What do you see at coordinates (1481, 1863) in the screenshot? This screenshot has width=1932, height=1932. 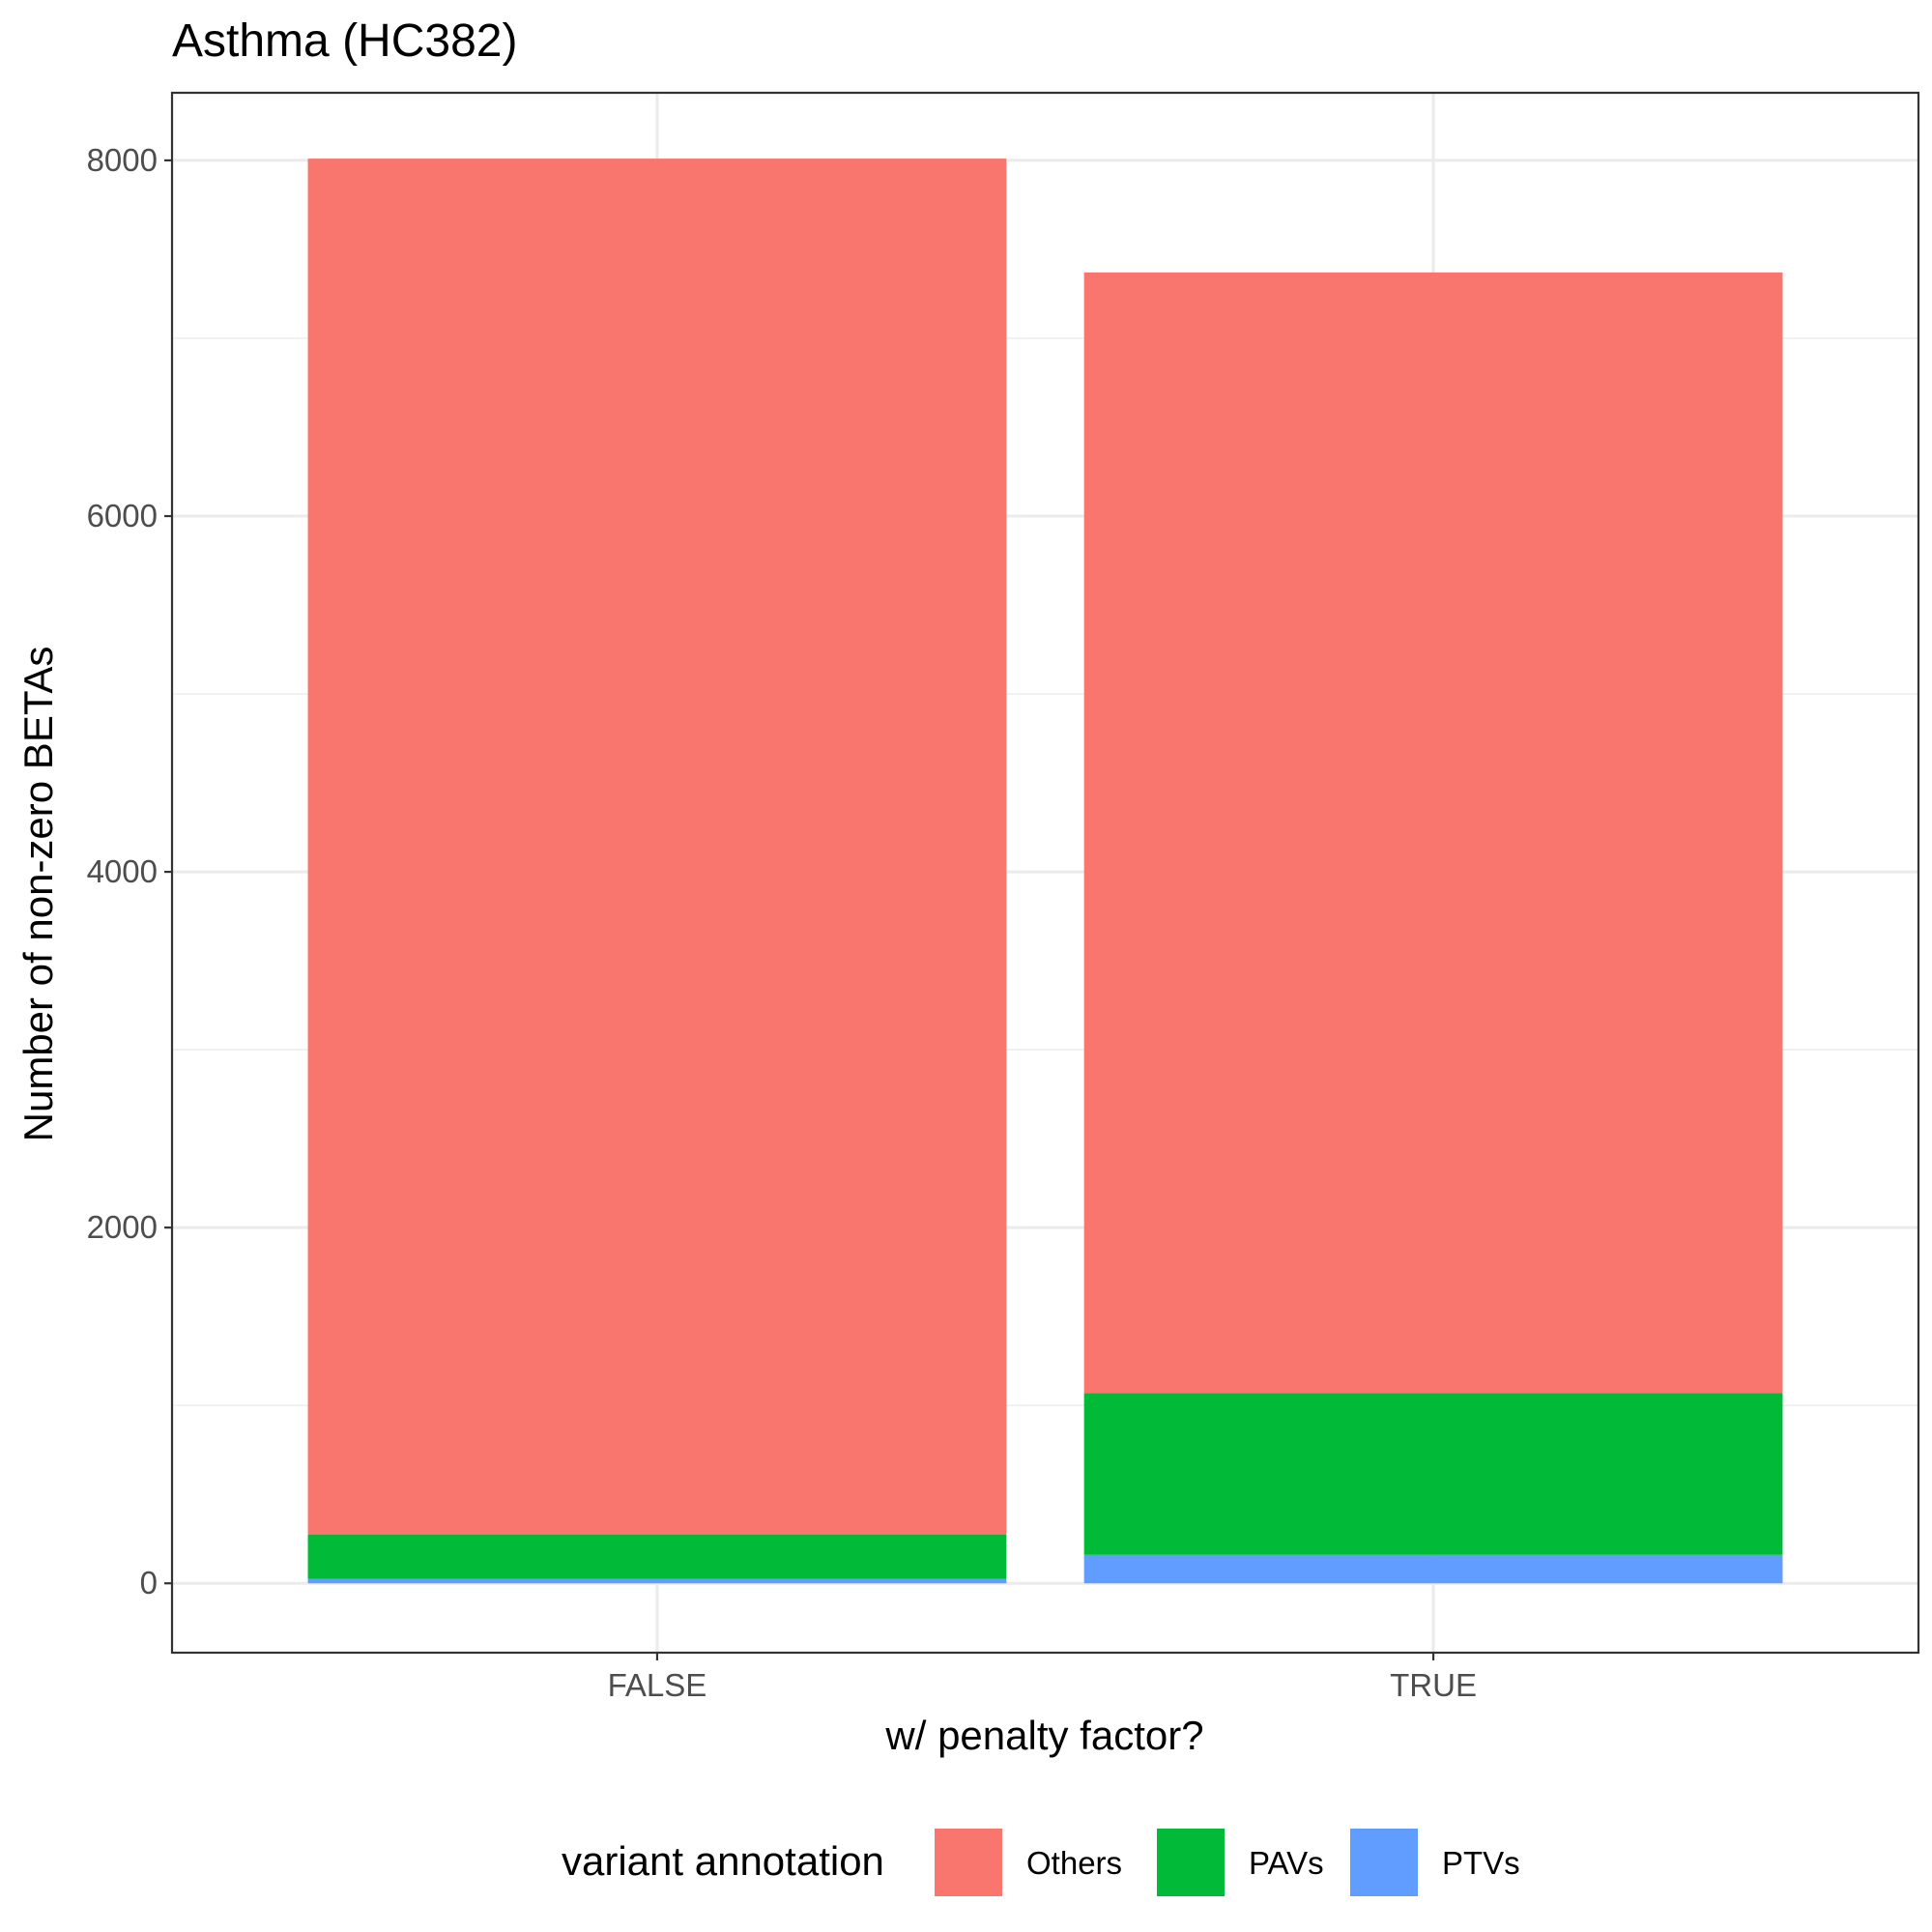 I see `legend-label-ptvs: PTVs` at bounding box center [1481, 1863].